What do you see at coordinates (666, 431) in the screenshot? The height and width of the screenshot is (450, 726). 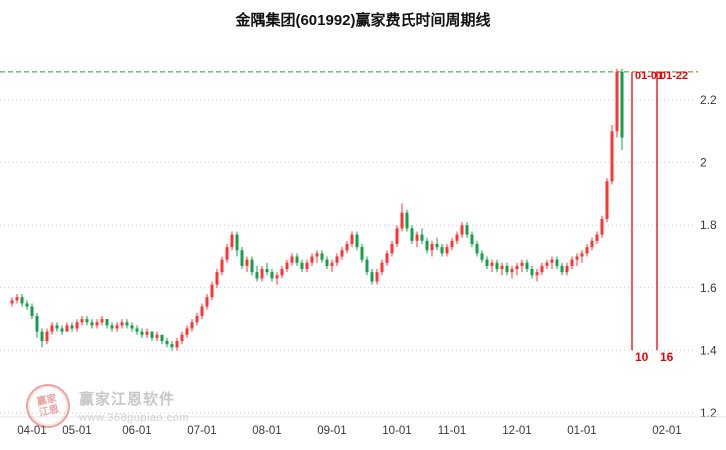 I see `x-axis-label: 02-01` at bounding box center [666, 431].